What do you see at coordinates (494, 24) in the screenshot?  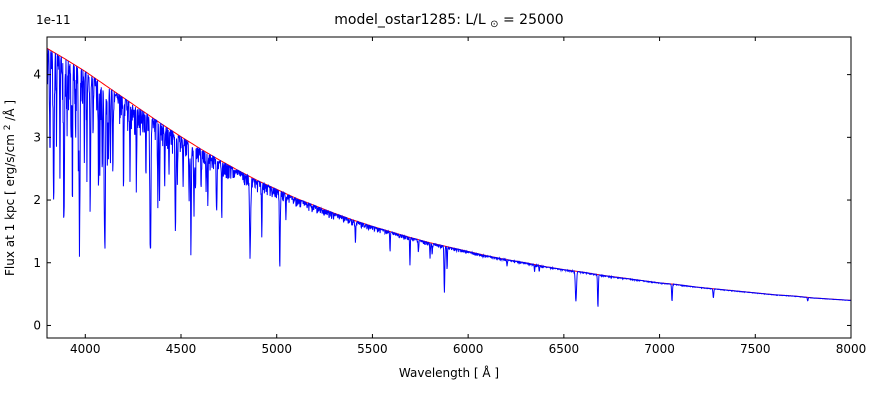 I see `sun-symbol-subscript: ⊙` at bounding box center [494, 24].